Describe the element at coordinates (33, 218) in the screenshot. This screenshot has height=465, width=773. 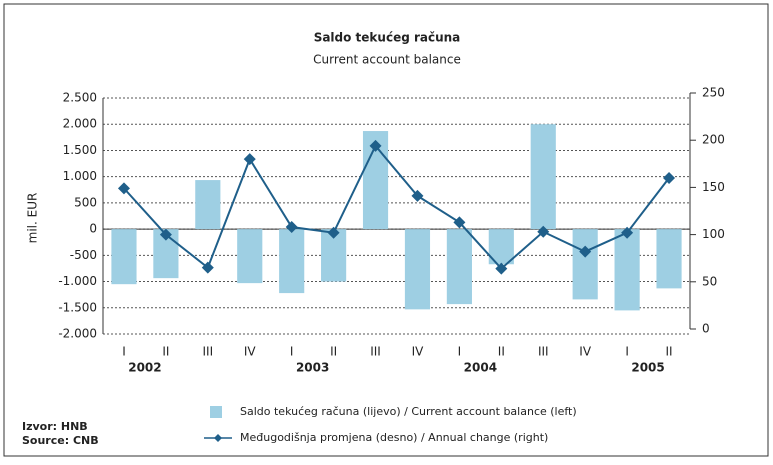
I see `y-axis-label: mil. EUR` at that location.